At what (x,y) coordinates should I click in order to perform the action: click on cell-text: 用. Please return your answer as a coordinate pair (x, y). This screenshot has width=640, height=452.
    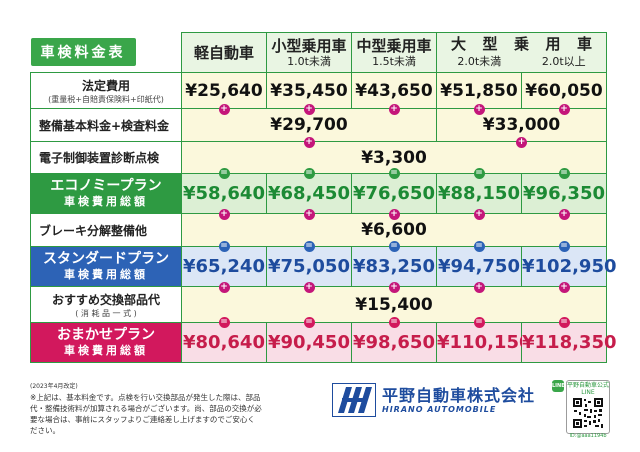
    Looking at the image, I should click on (553, 43).